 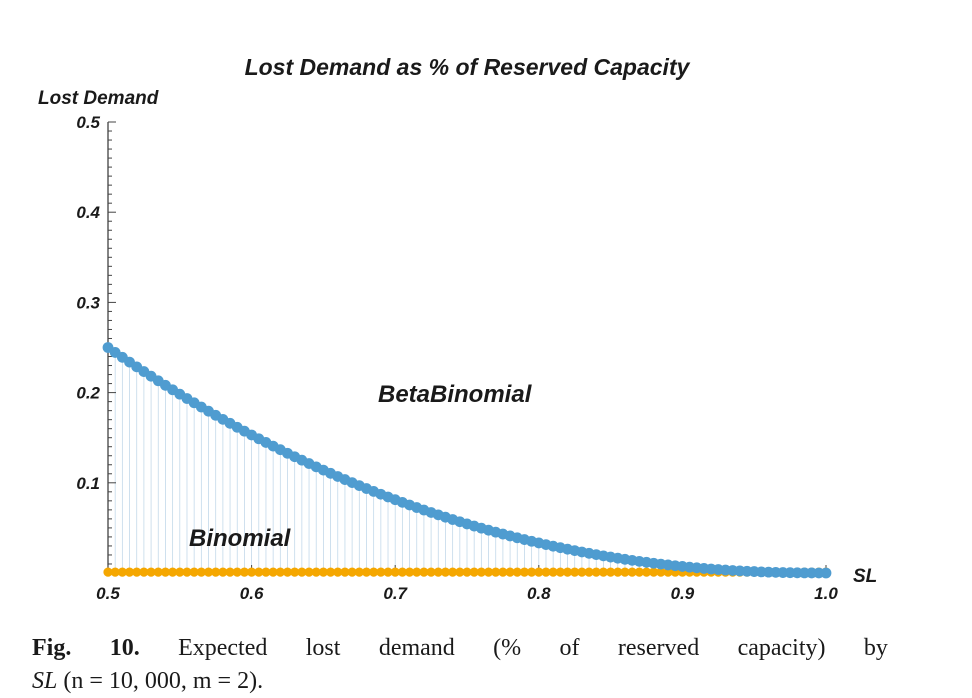 What do you see at coordinates (88, 302) in the screenshot?
I see `y-tick-label: 0.3` at bounding box center [88, 302].